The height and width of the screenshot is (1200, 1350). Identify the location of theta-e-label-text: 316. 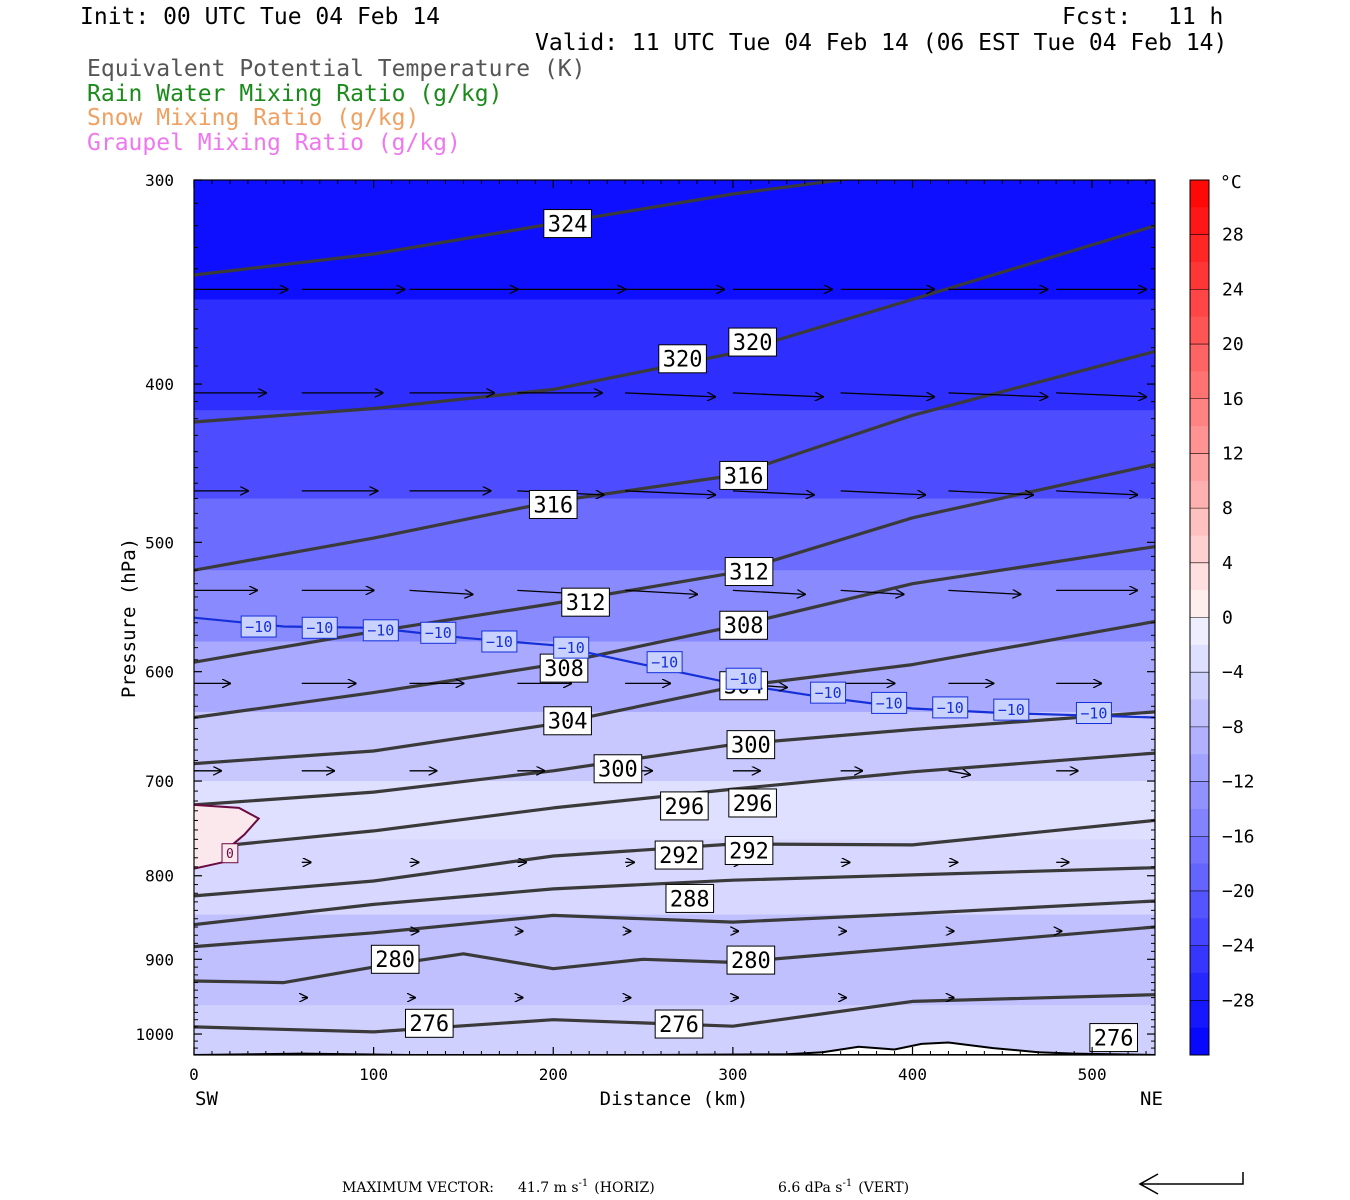
(744, 476).